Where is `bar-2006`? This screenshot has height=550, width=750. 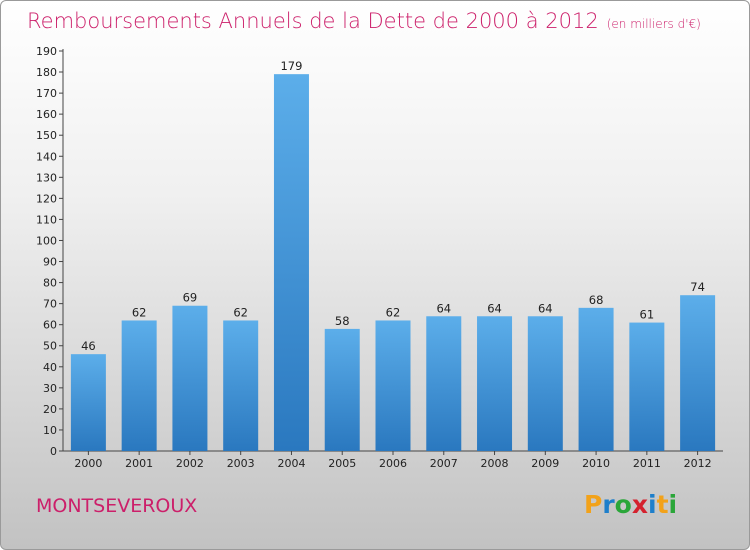 bar-2006 is located at coordinates (393, 385).